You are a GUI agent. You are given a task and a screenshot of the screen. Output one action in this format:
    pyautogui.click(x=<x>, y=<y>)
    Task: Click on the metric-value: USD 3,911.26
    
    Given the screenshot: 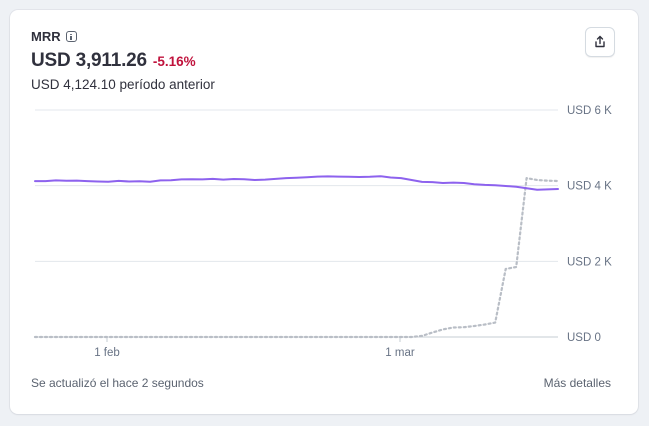 What is the action you would take?
    pyautogui.click(x=89, y=60)
    